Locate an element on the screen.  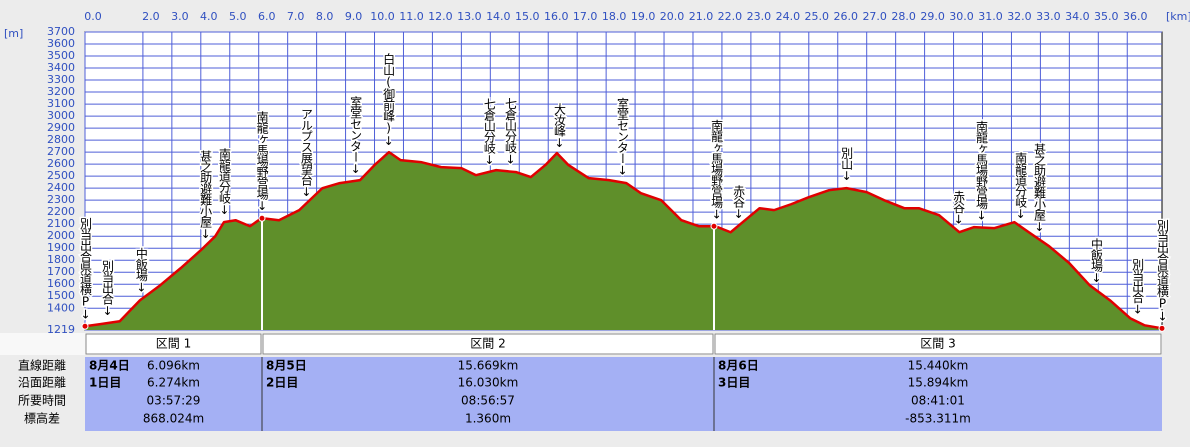
x-tick-label: 27.0 is located at coordinates (874, 16).